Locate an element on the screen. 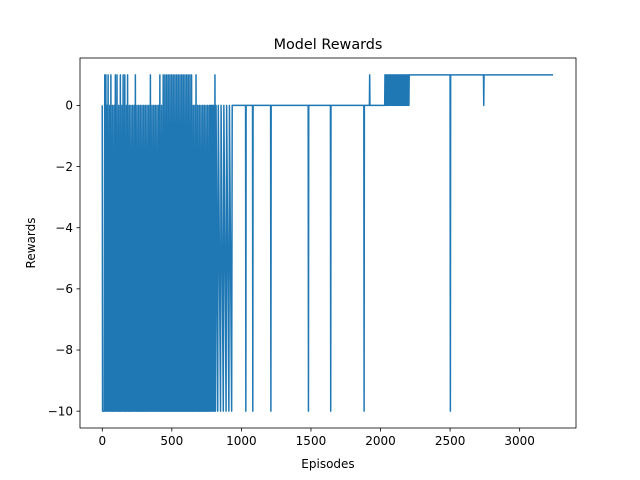  x-tick-label: 3000 is located at coordinates (519, 441).